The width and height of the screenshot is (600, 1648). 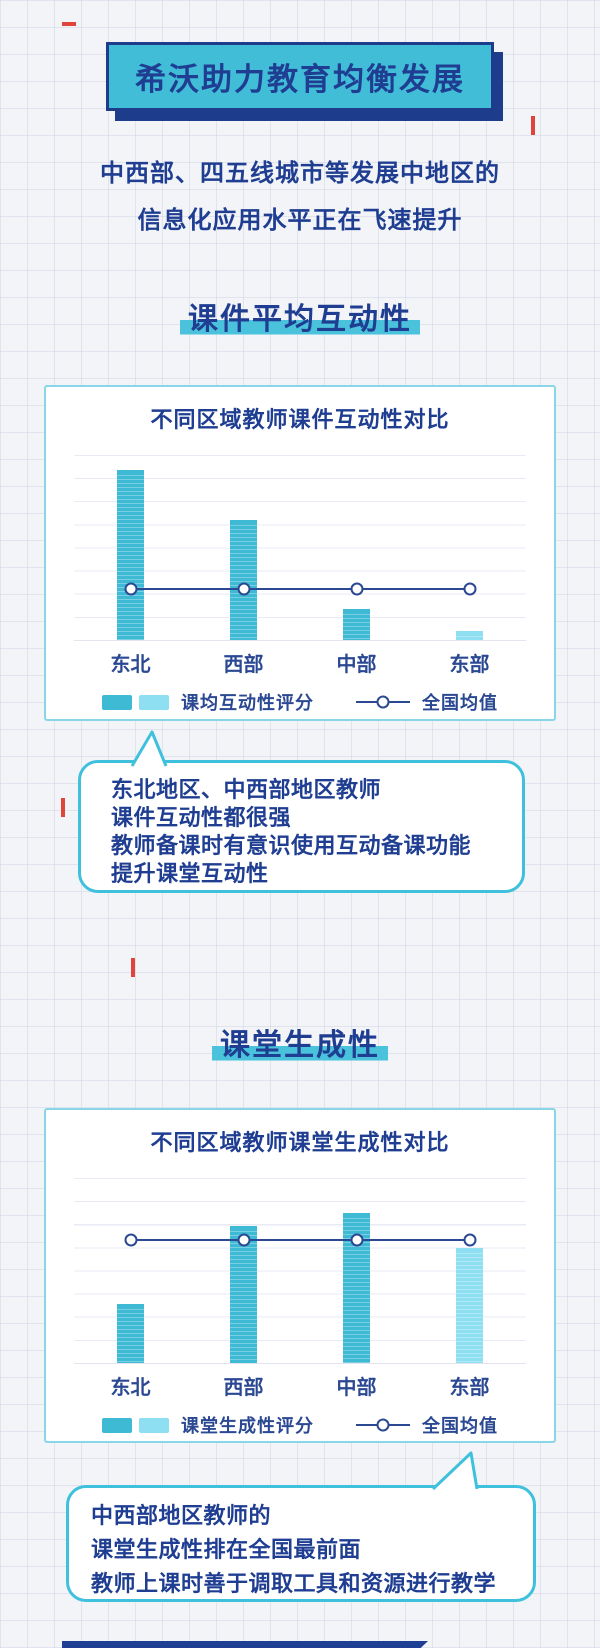 I want to click on section-heading-class-generativity: 课堂生成性, so click(x=300, y=1042).